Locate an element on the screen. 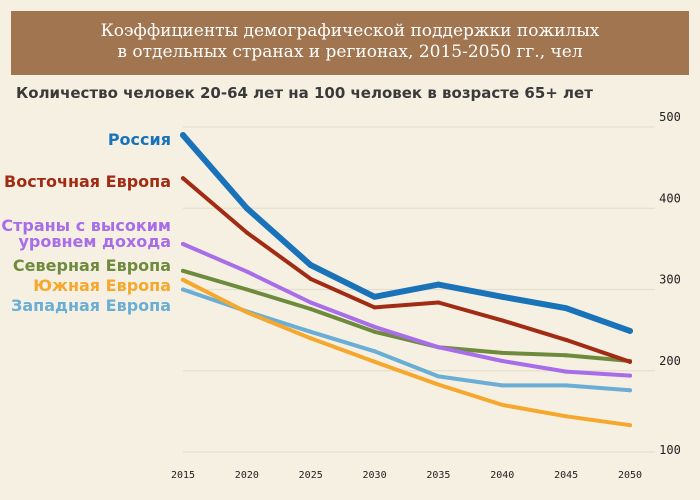 The height and width of the screenshot is (500, 700). legend-label-1: Восточная Европа is located at coordinates (87, 181).